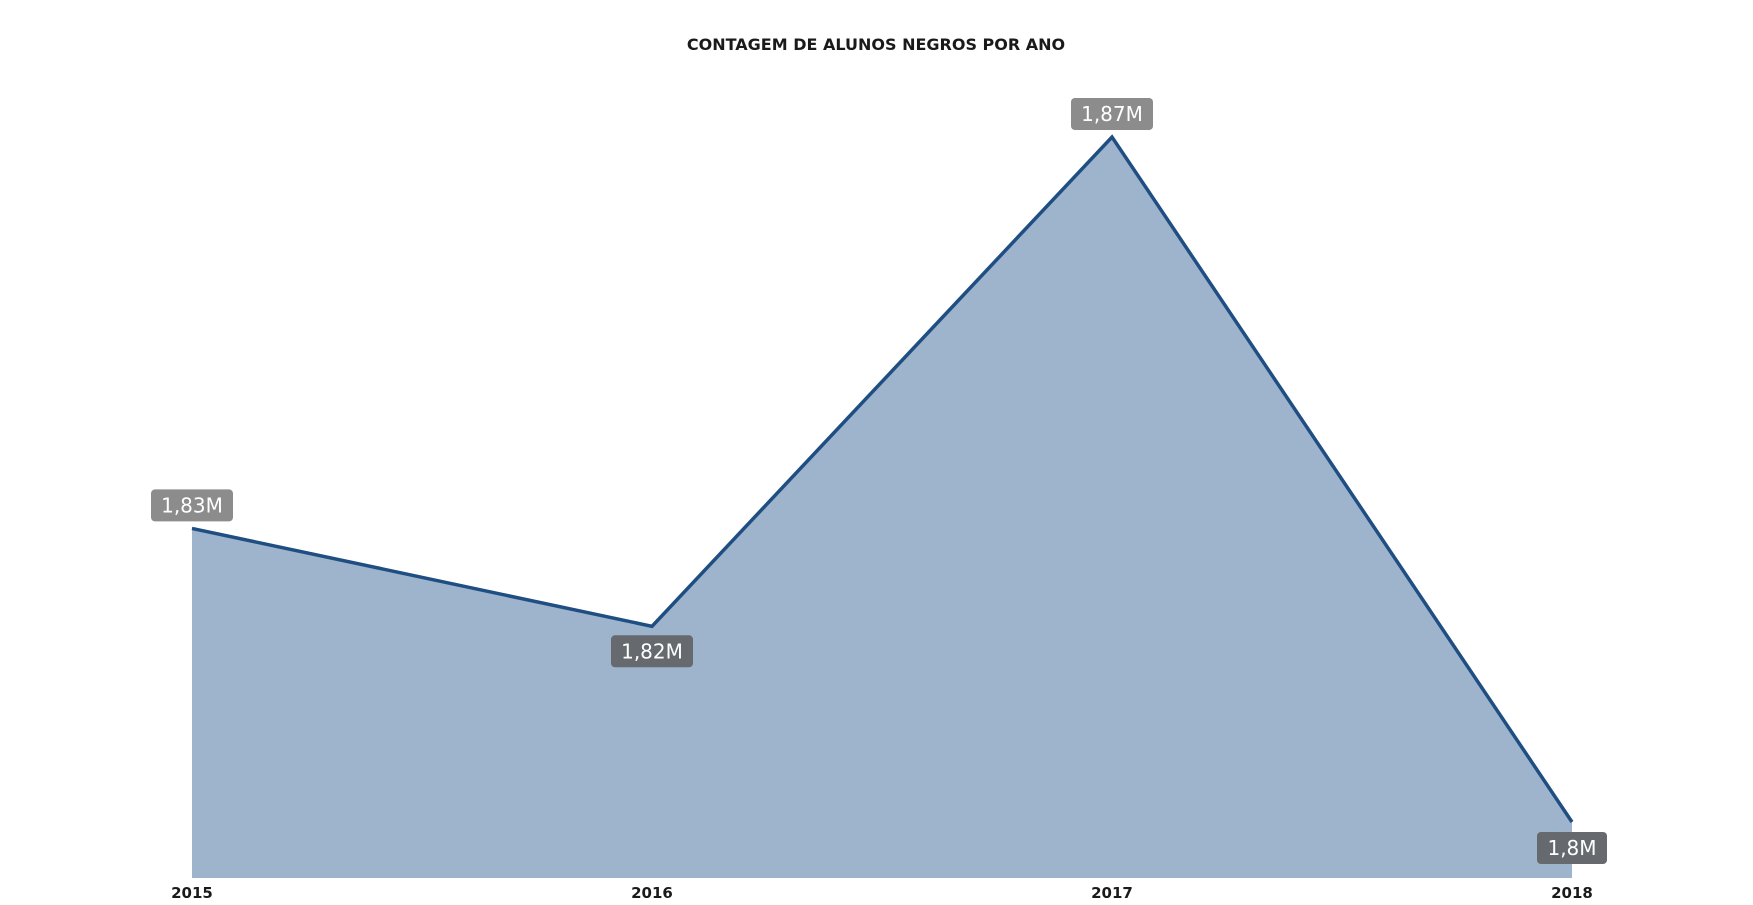 The height and width of the screenshot is (905, 1753). I want to click on x-tick-label: 2016, so click(652, 893).